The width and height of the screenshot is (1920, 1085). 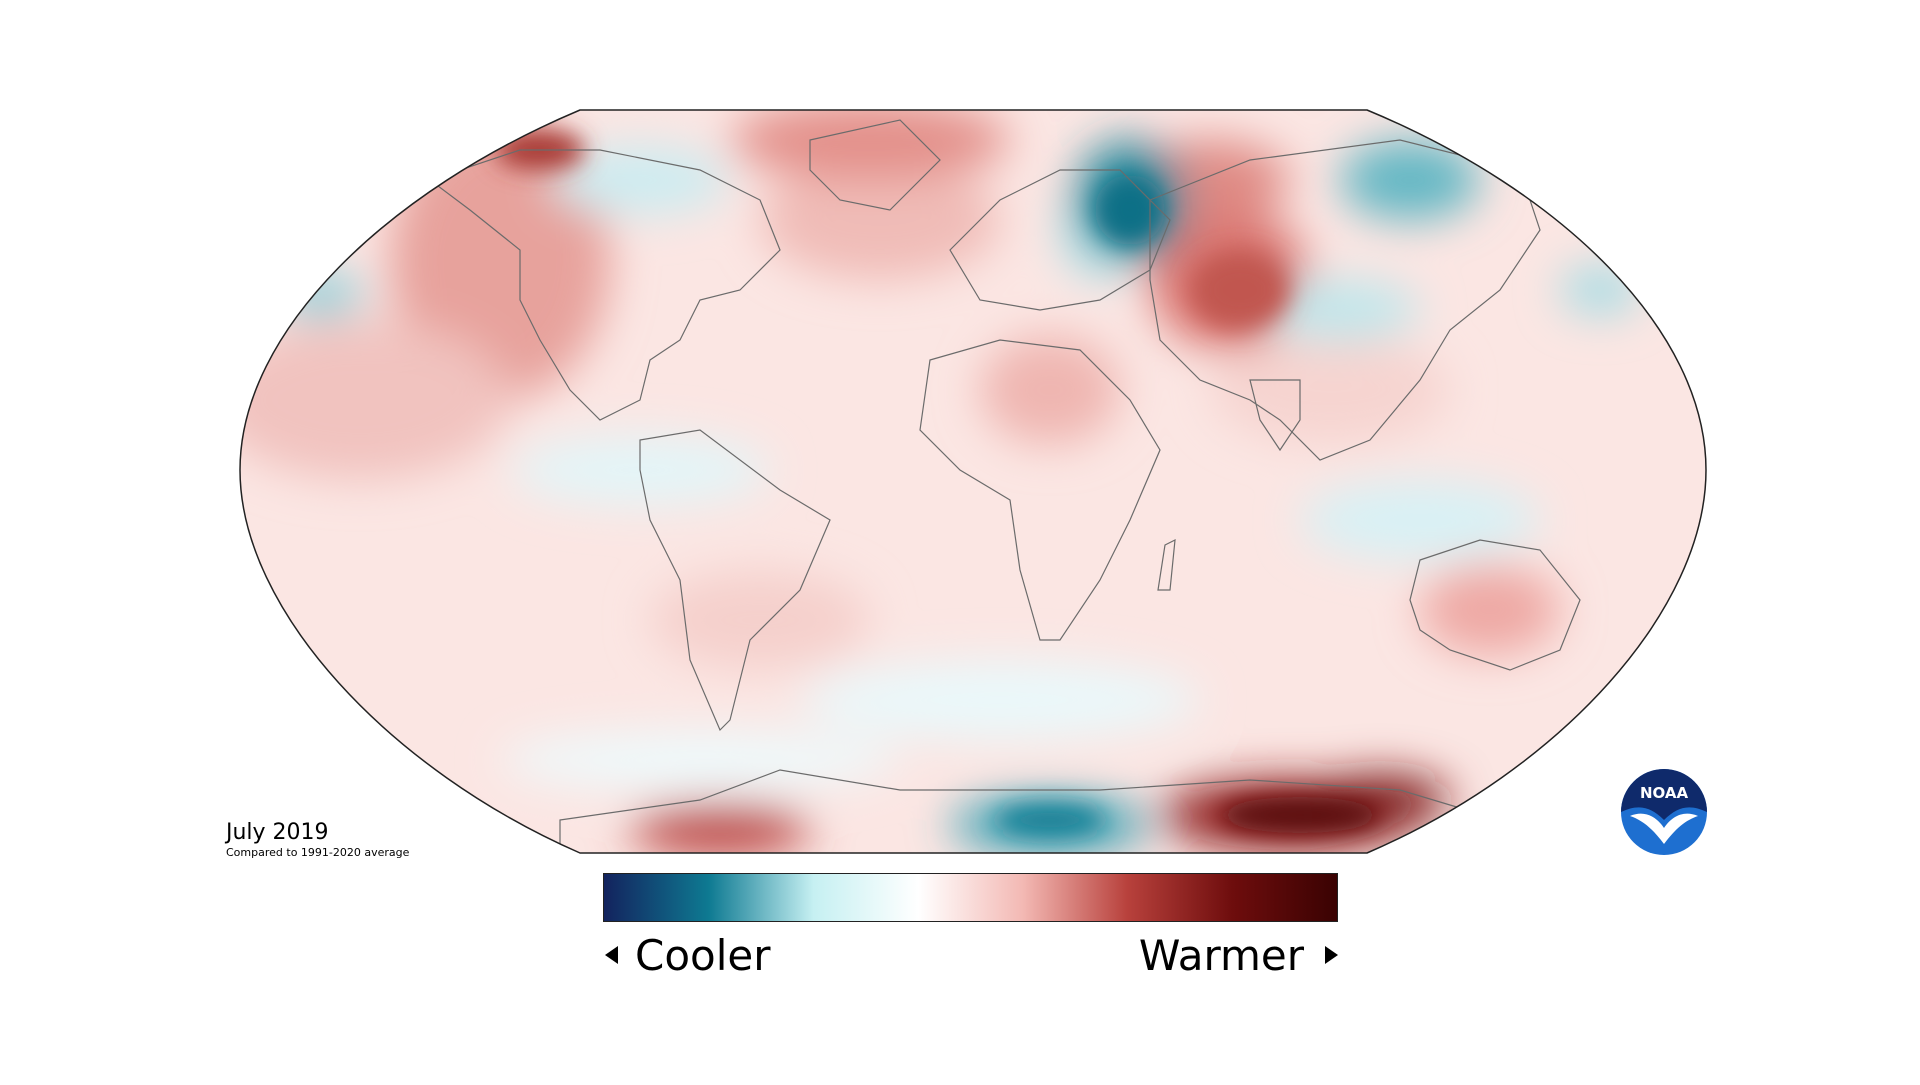 I want to click on right-arrow-icon, so click(x=1331, y=955).